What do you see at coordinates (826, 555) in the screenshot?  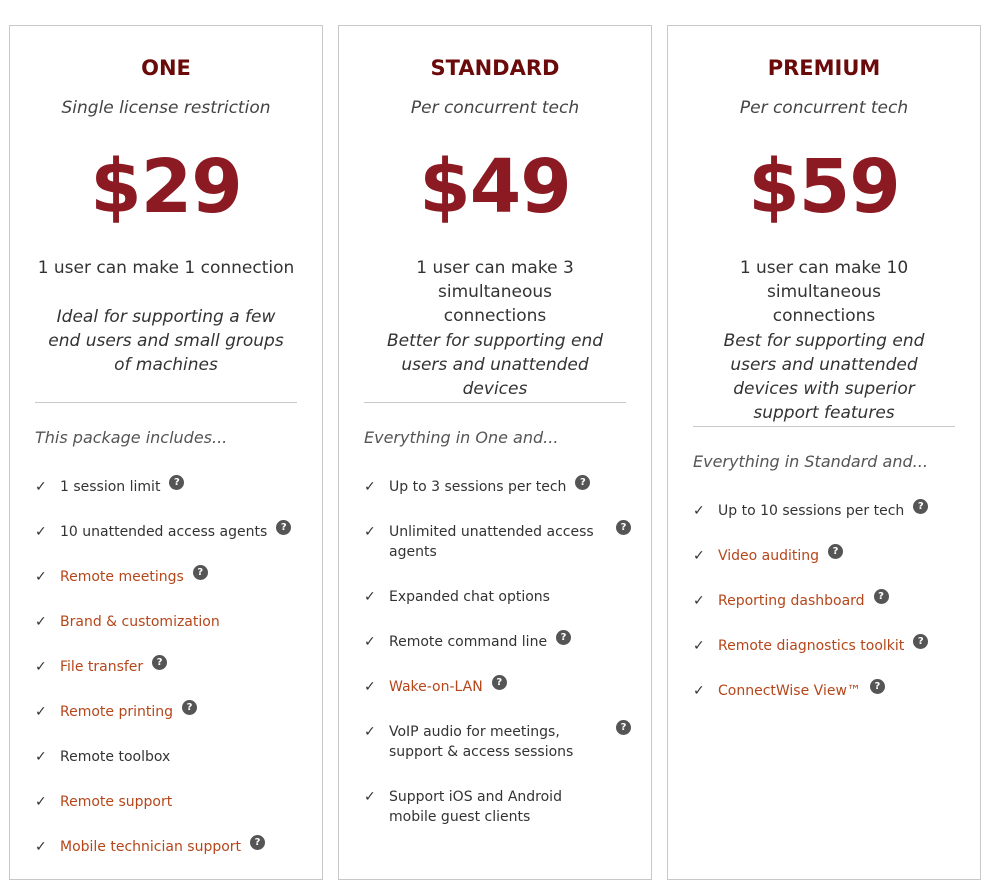 I see `feature-item: ✓ Video auditing ?` at bounding box center [826, 555].